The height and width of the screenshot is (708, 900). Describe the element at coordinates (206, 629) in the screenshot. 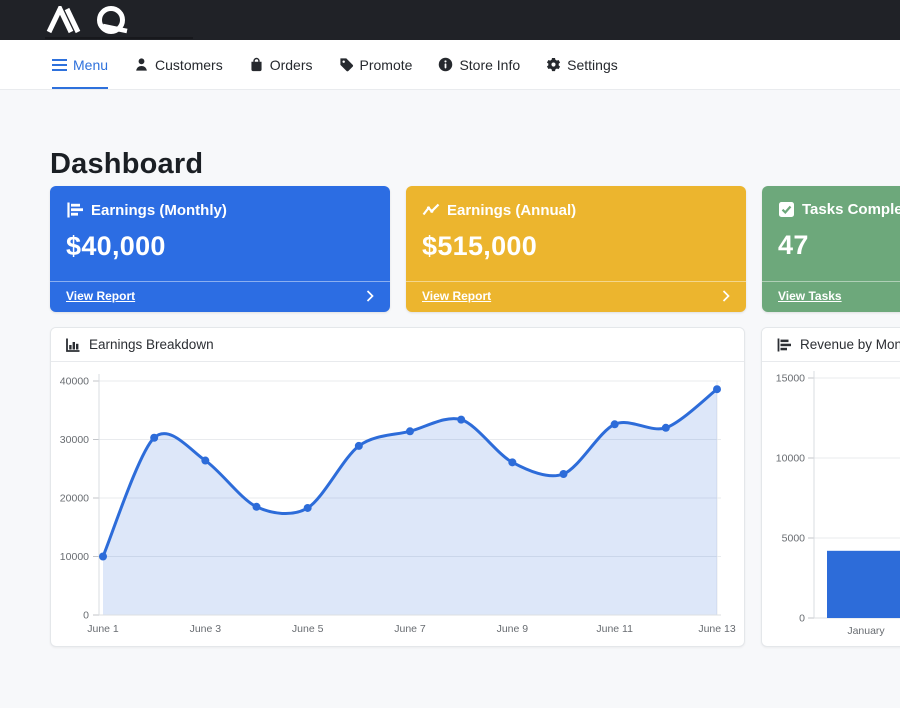

I see `svg-text: June 3` at that location.